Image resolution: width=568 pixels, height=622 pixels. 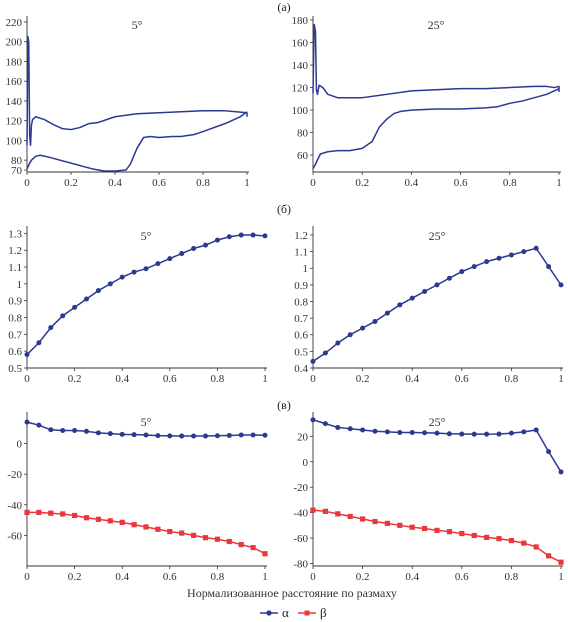 What do you see at coordinates (75, 577) in the screenshot?
I see `x-tick-label: 0.2` at bounding box center [75, 577].